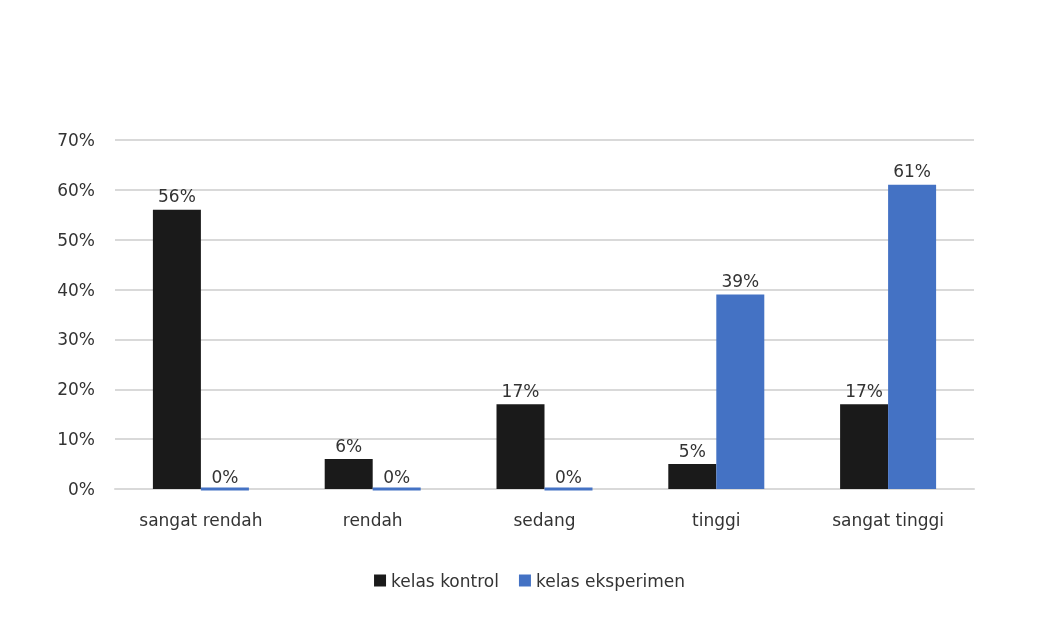 The width and height of the screenshot is (1059, 619). What do you see at coordinates (201, 519) in the screenshot?
I see `x-tick-label: sangat rendah` at bounding box center [201, 519].